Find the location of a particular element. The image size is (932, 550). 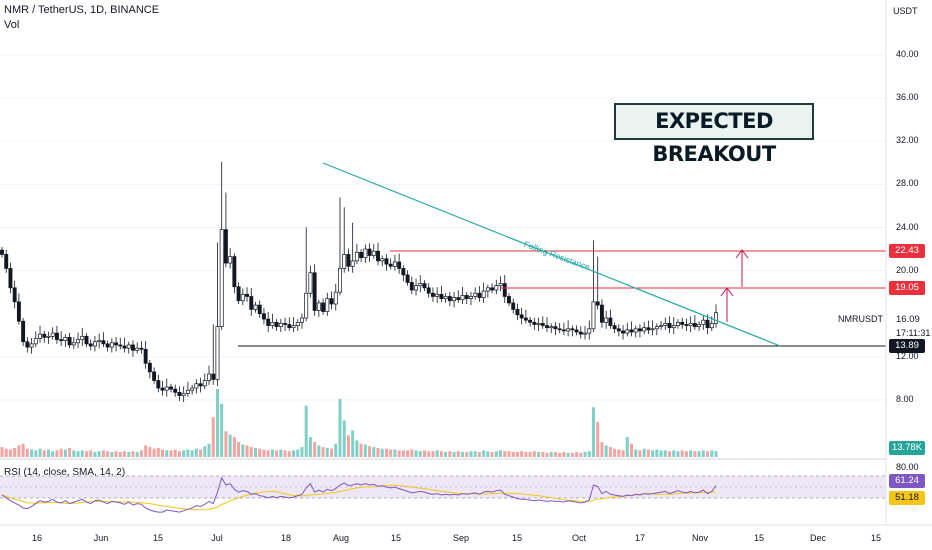

price-tick: 36.00 is located at coordinates (907, 97).